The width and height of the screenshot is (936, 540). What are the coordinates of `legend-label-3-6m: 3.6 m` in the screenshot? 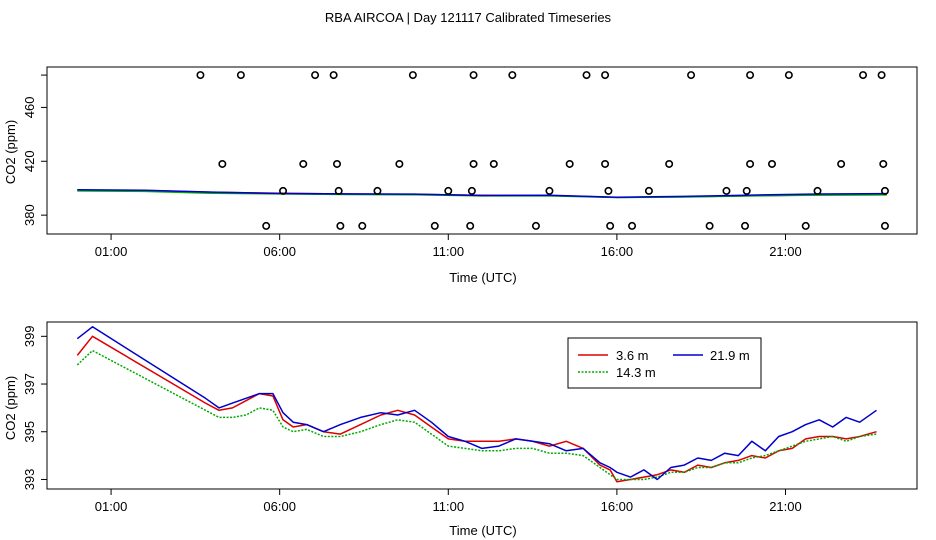 It's located at (632, 355).